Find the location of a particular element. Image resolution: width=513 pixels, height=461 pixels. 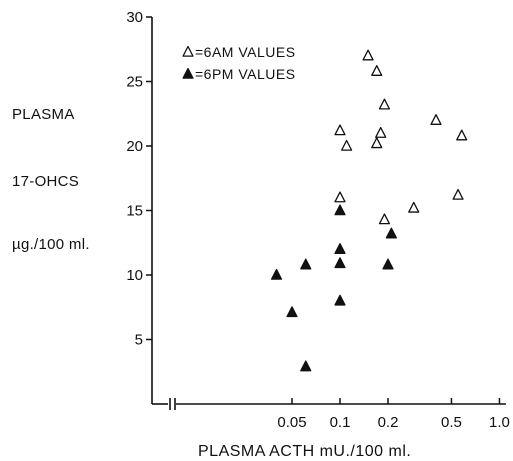

y-axis-label-line-1: PLASMA is located at coordinates (43, 114).